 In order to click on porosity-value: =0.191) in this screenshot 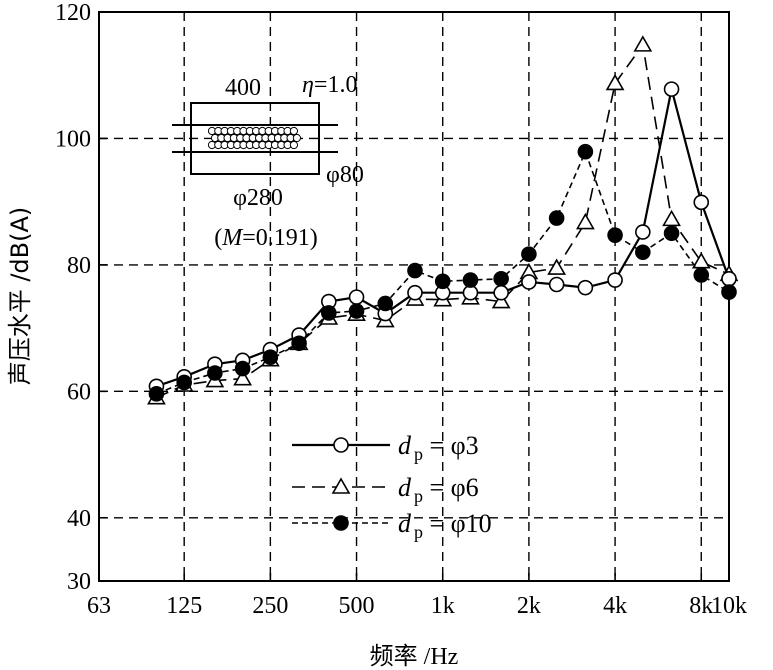, I will do `click(280, 238)`.